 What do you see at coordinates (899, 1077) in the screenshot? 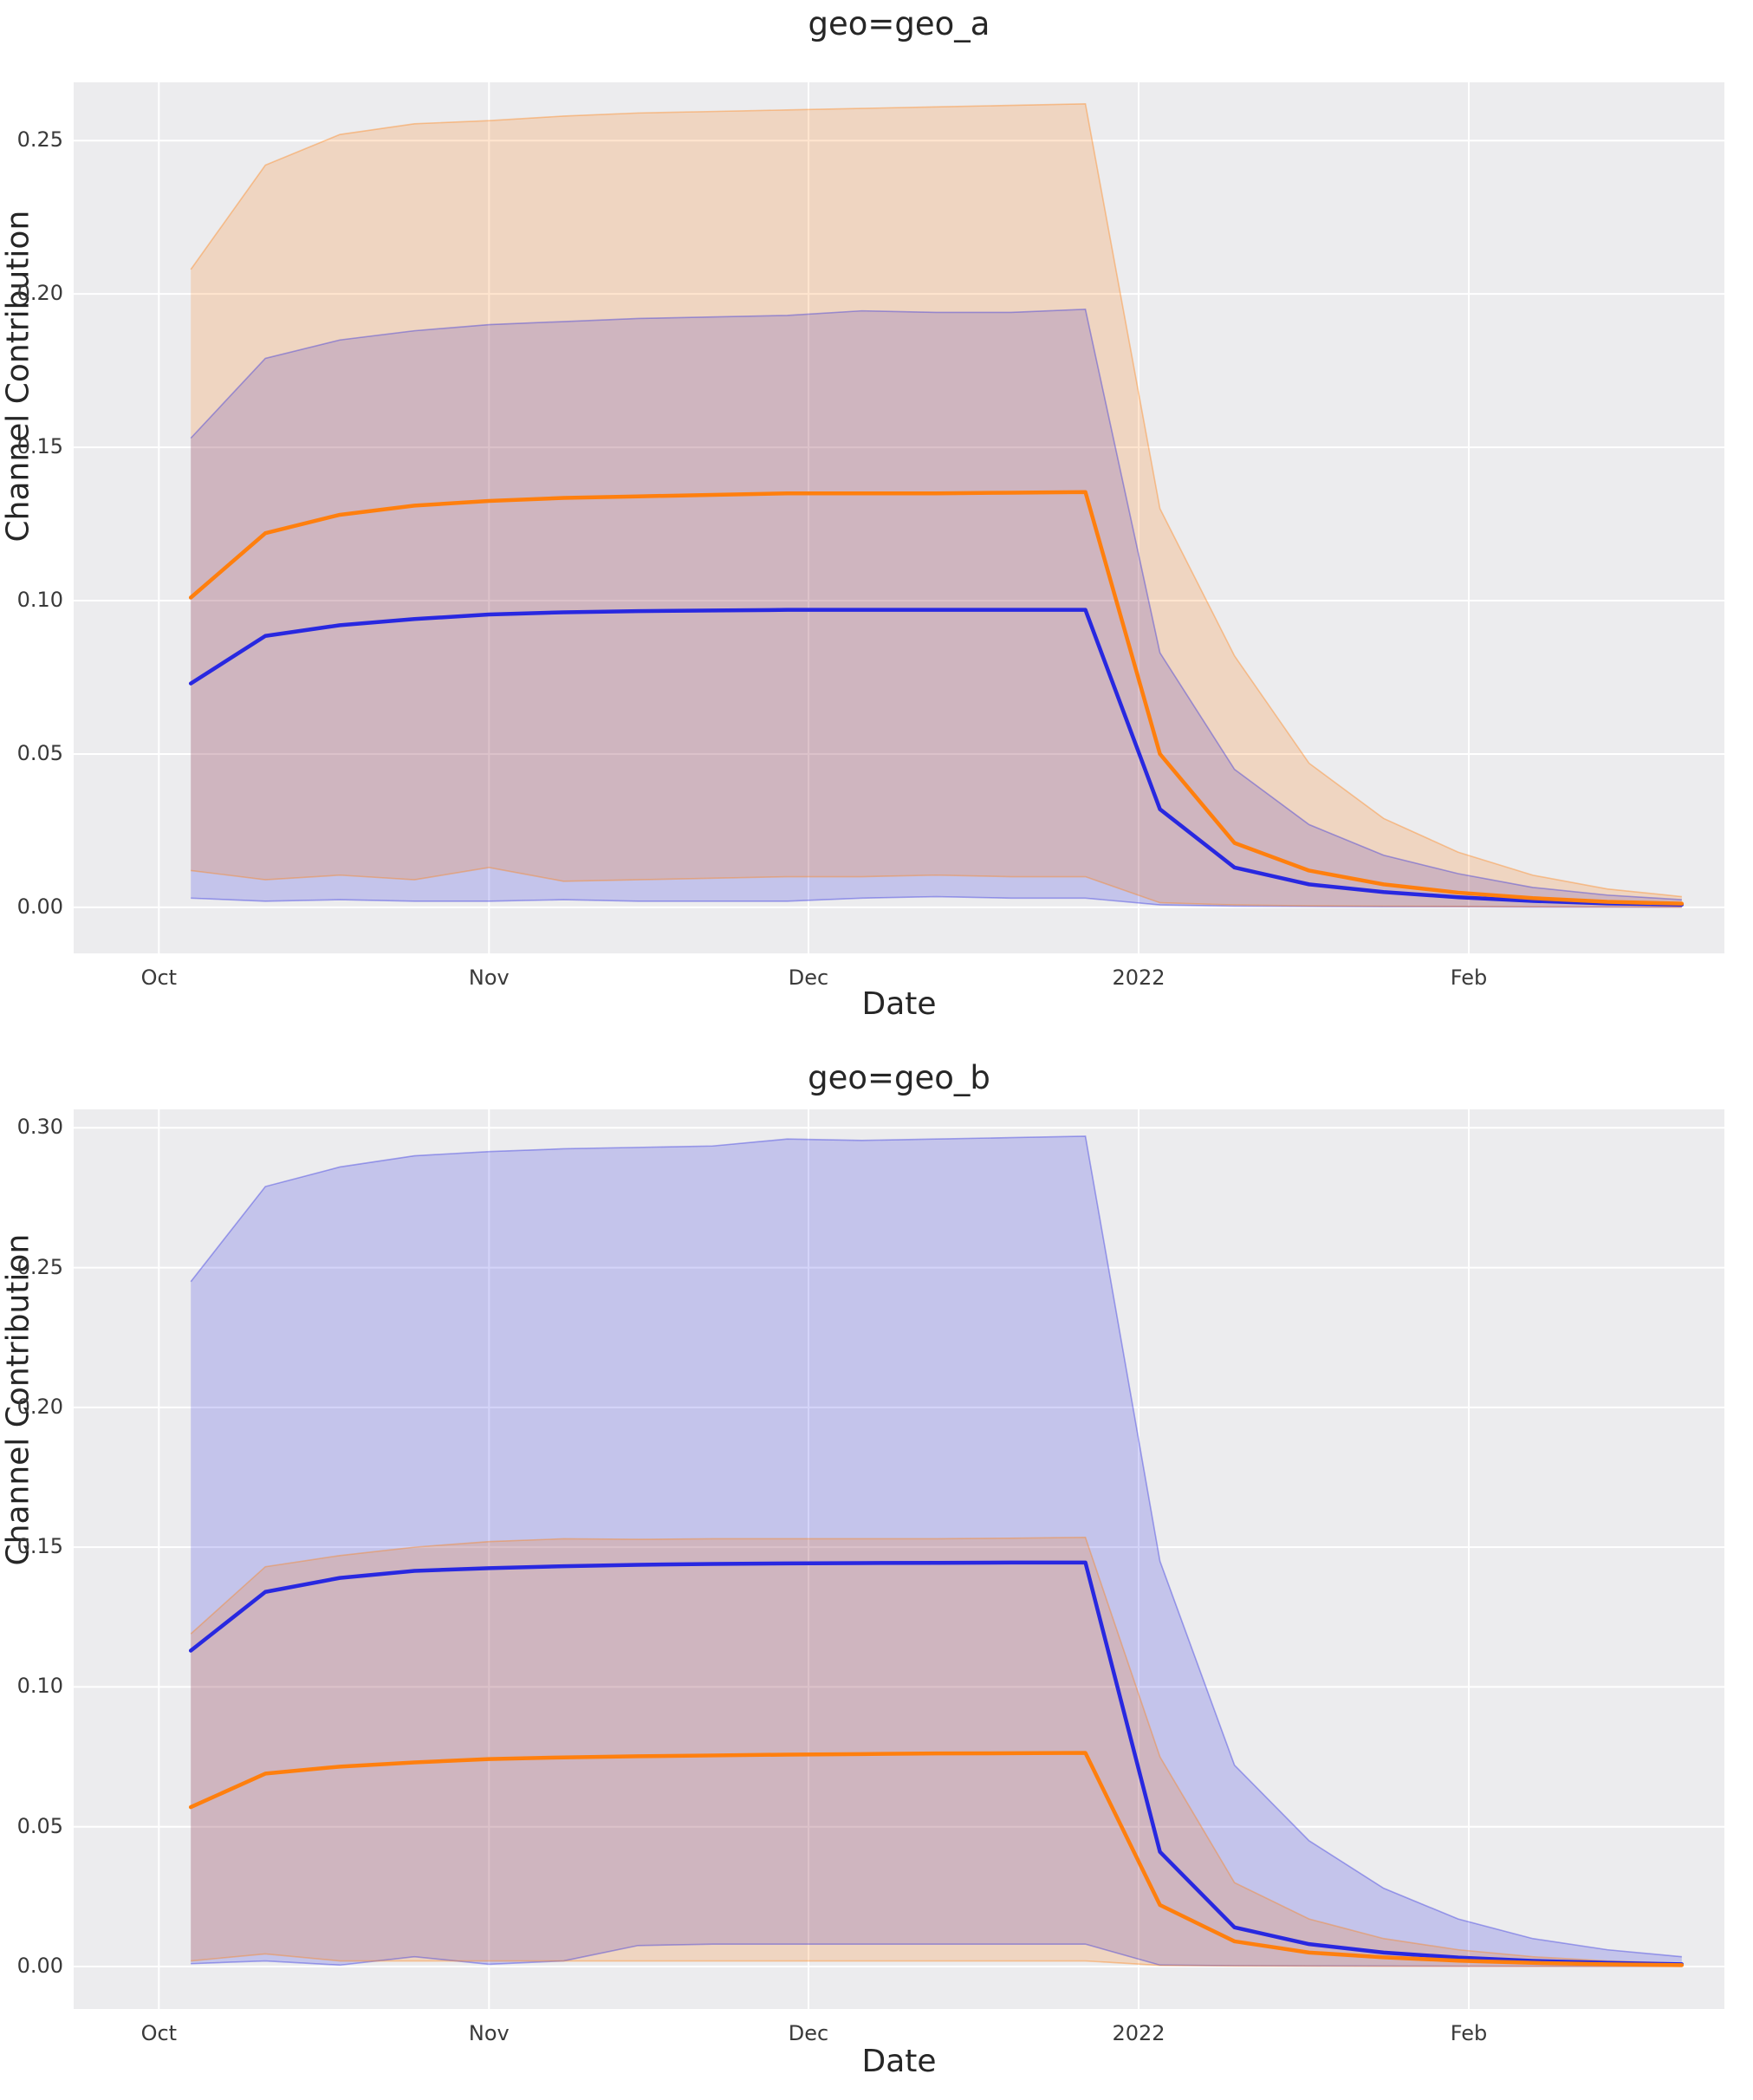
I see `chart-title: geo=geo_b` at bounding box center [899, 1077].